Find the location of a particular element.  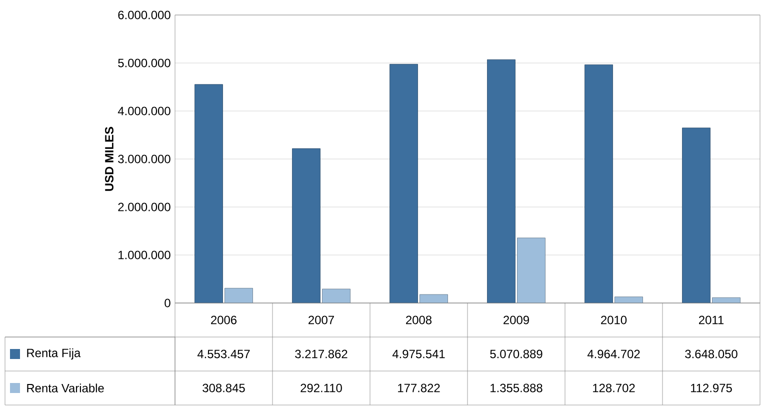

y-tick-label: 3.000.000 is located at coordinates (144, 159).